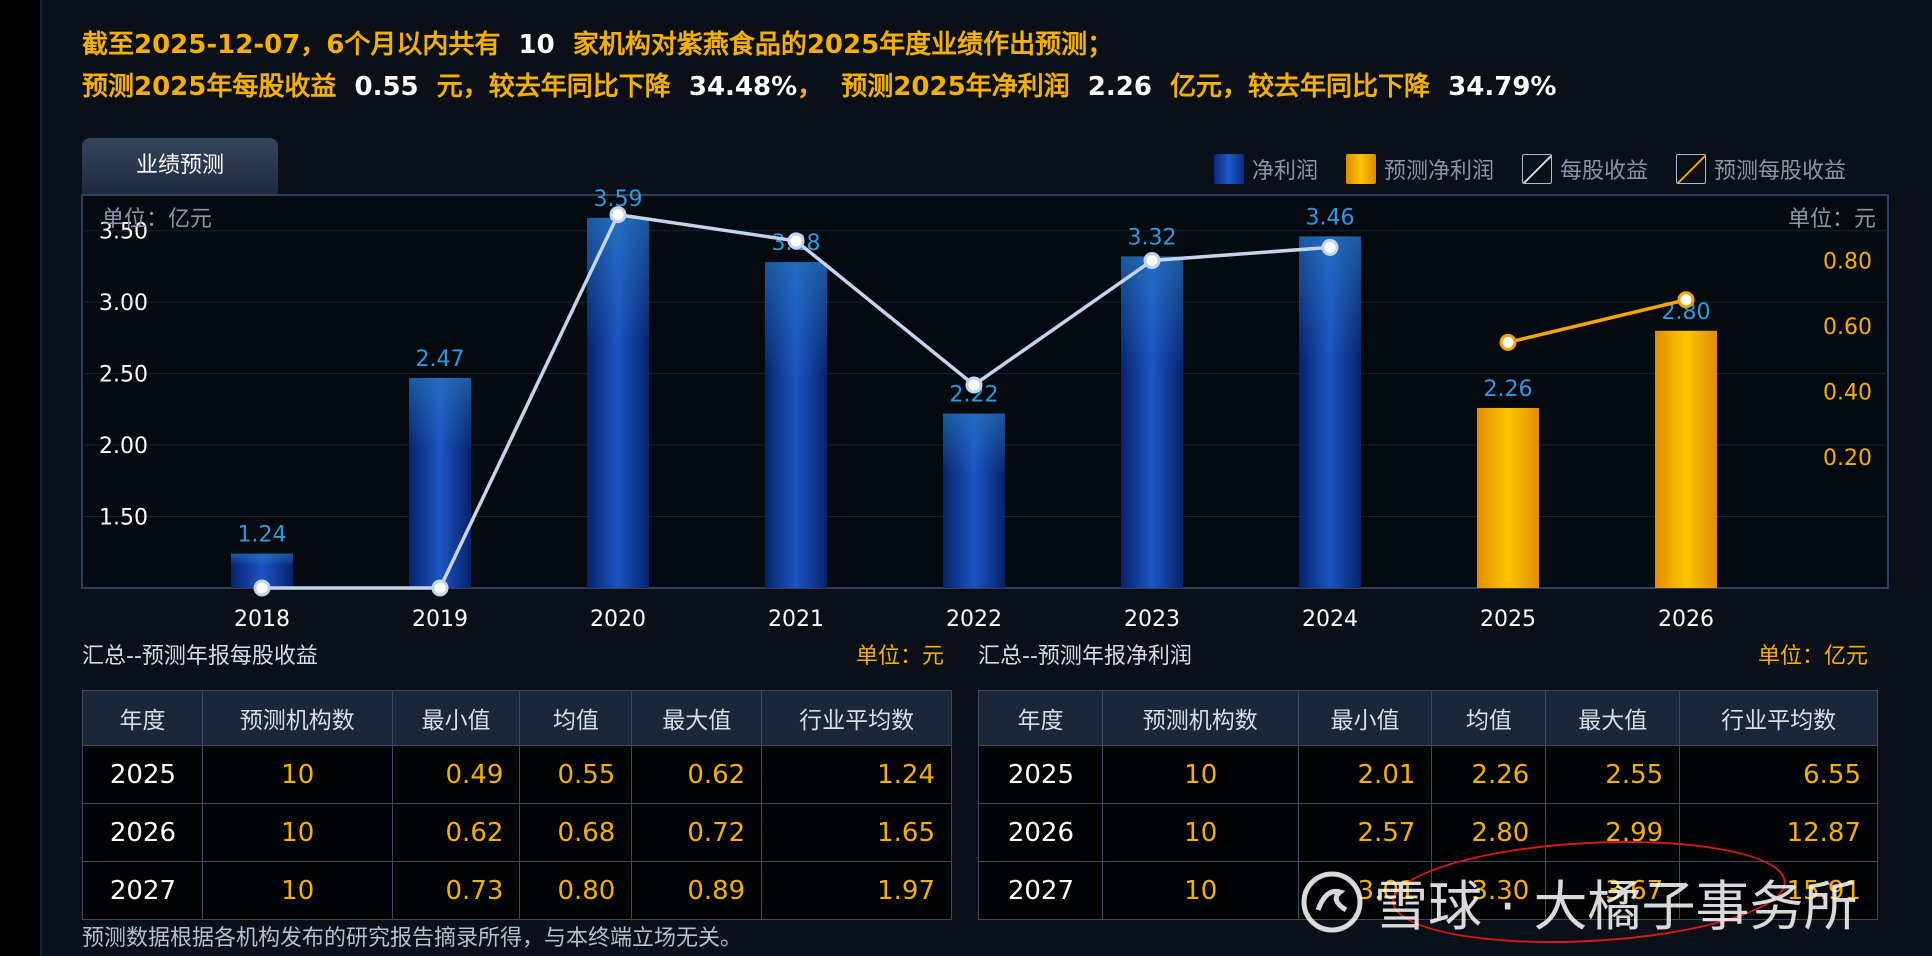 The width and height of the screenshot is (1932, 956). Describe the element at coordinates (297, 718) in the screenshot. I see `eps-header-1: 预测机构数` at that location.